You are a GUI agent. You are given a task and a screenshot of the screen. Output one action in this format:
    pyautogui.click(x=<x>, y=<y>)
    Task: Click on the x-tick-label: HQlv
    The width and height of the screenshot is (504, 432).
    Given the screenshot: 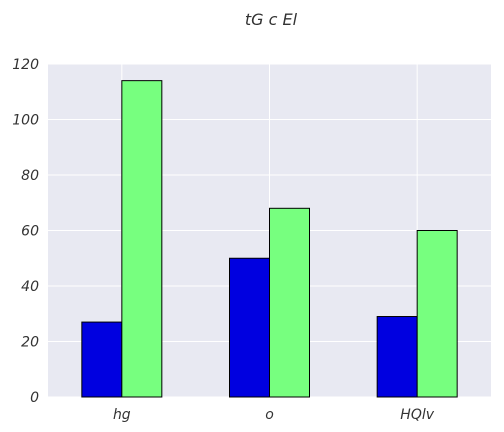 What is the action you would take?
    pyautogui.click(x=417, y=415)
    